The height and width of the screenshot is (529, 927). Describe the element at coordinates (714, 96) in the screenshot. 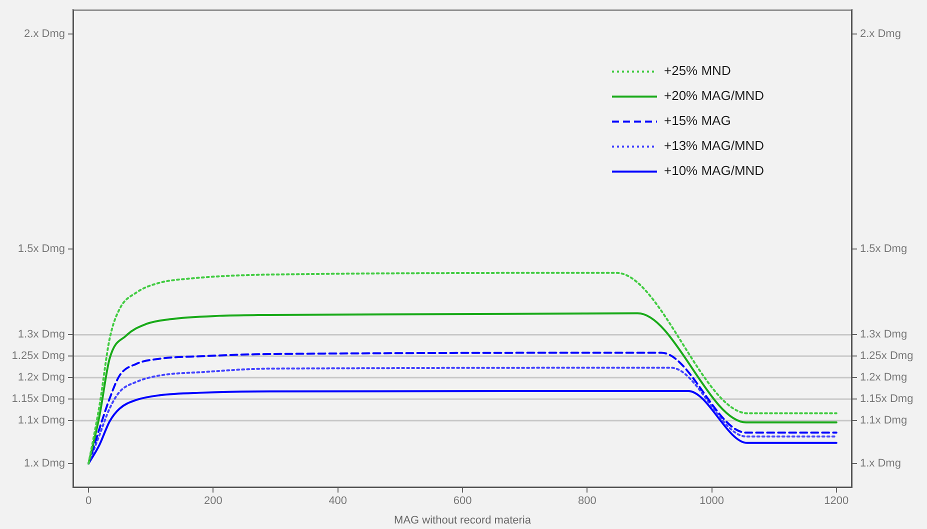

I see `legend-label: +20% MAG/MND` at that location.